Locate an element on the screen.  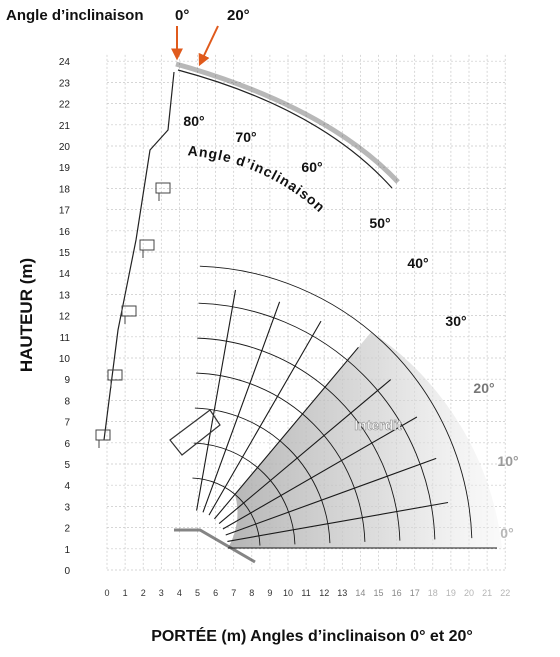
y-tick-label: 18 is located at coordinates (65, 189).